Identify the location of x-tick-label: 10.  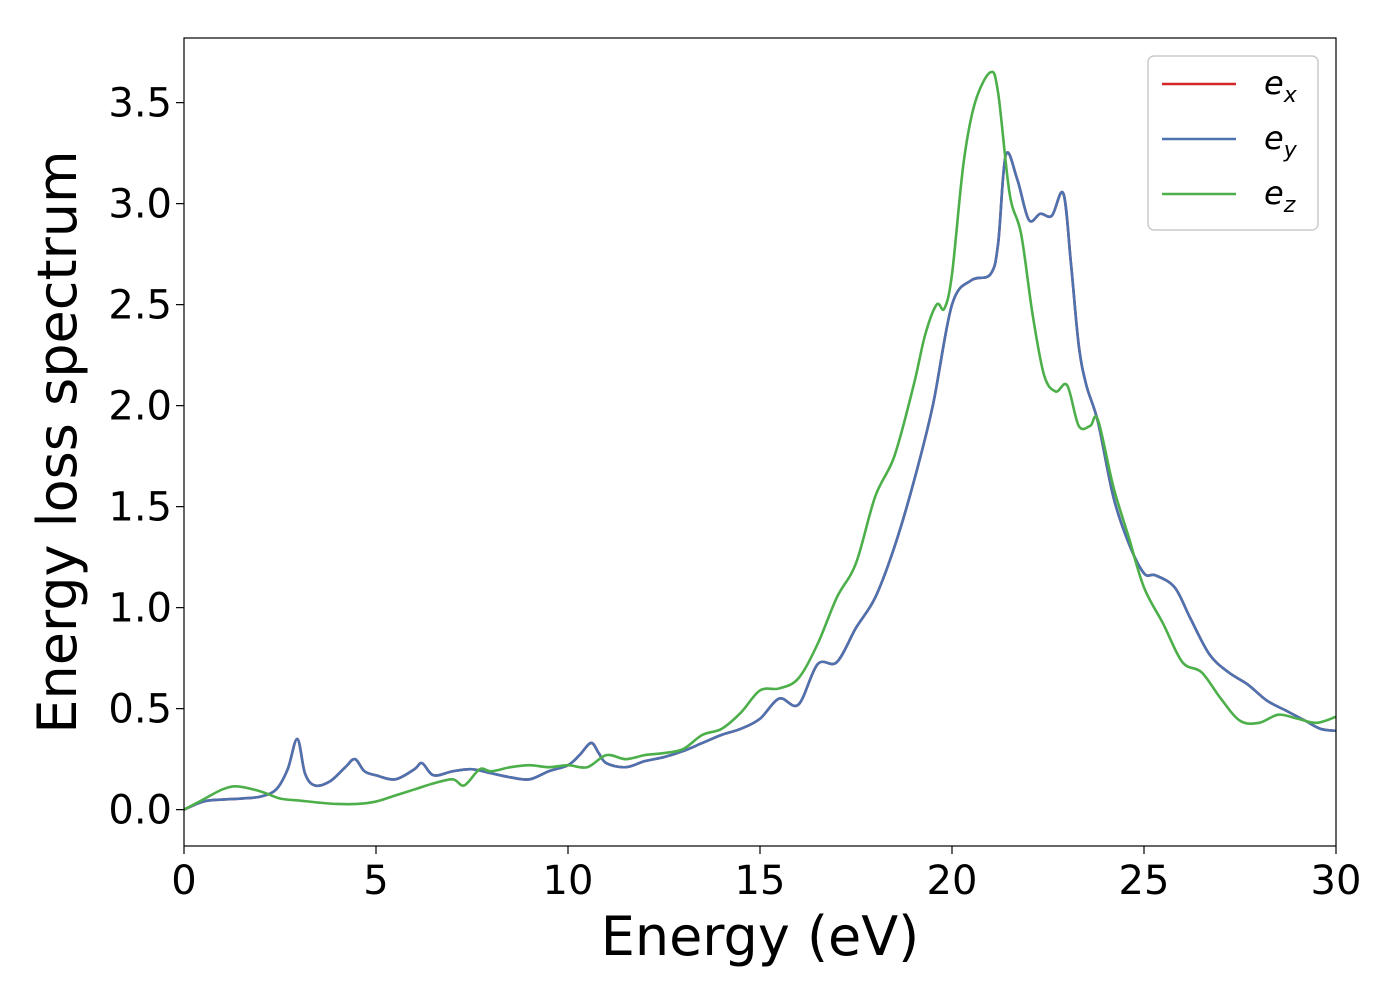
(568, 881).